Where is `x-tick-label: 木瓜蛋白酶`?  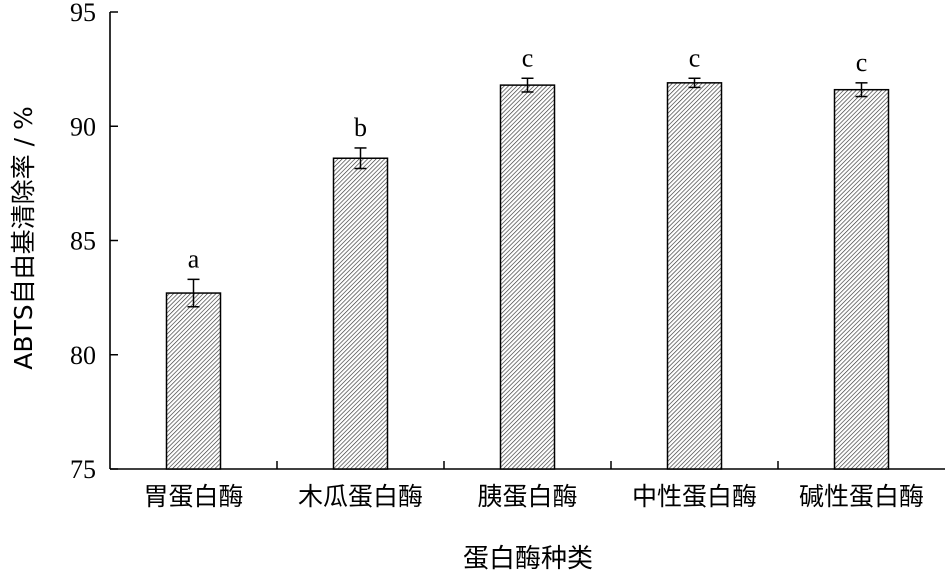 x-tick-label: 木瓜蛋白酶 is located at coordinates (360, 496).